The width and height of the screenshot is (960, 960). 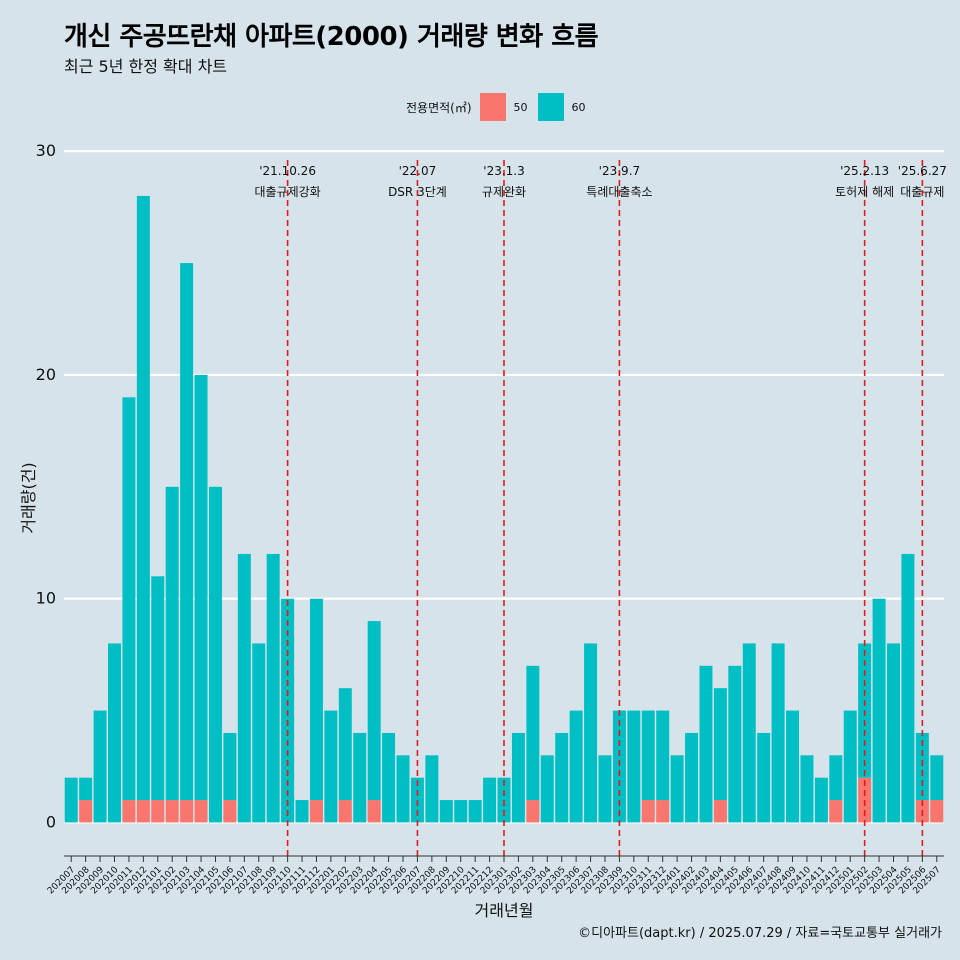 What do you see at coordinates (578, 107) in the screenshot?
I see `legend-label-60: 60` at bounding box center [578, 107].